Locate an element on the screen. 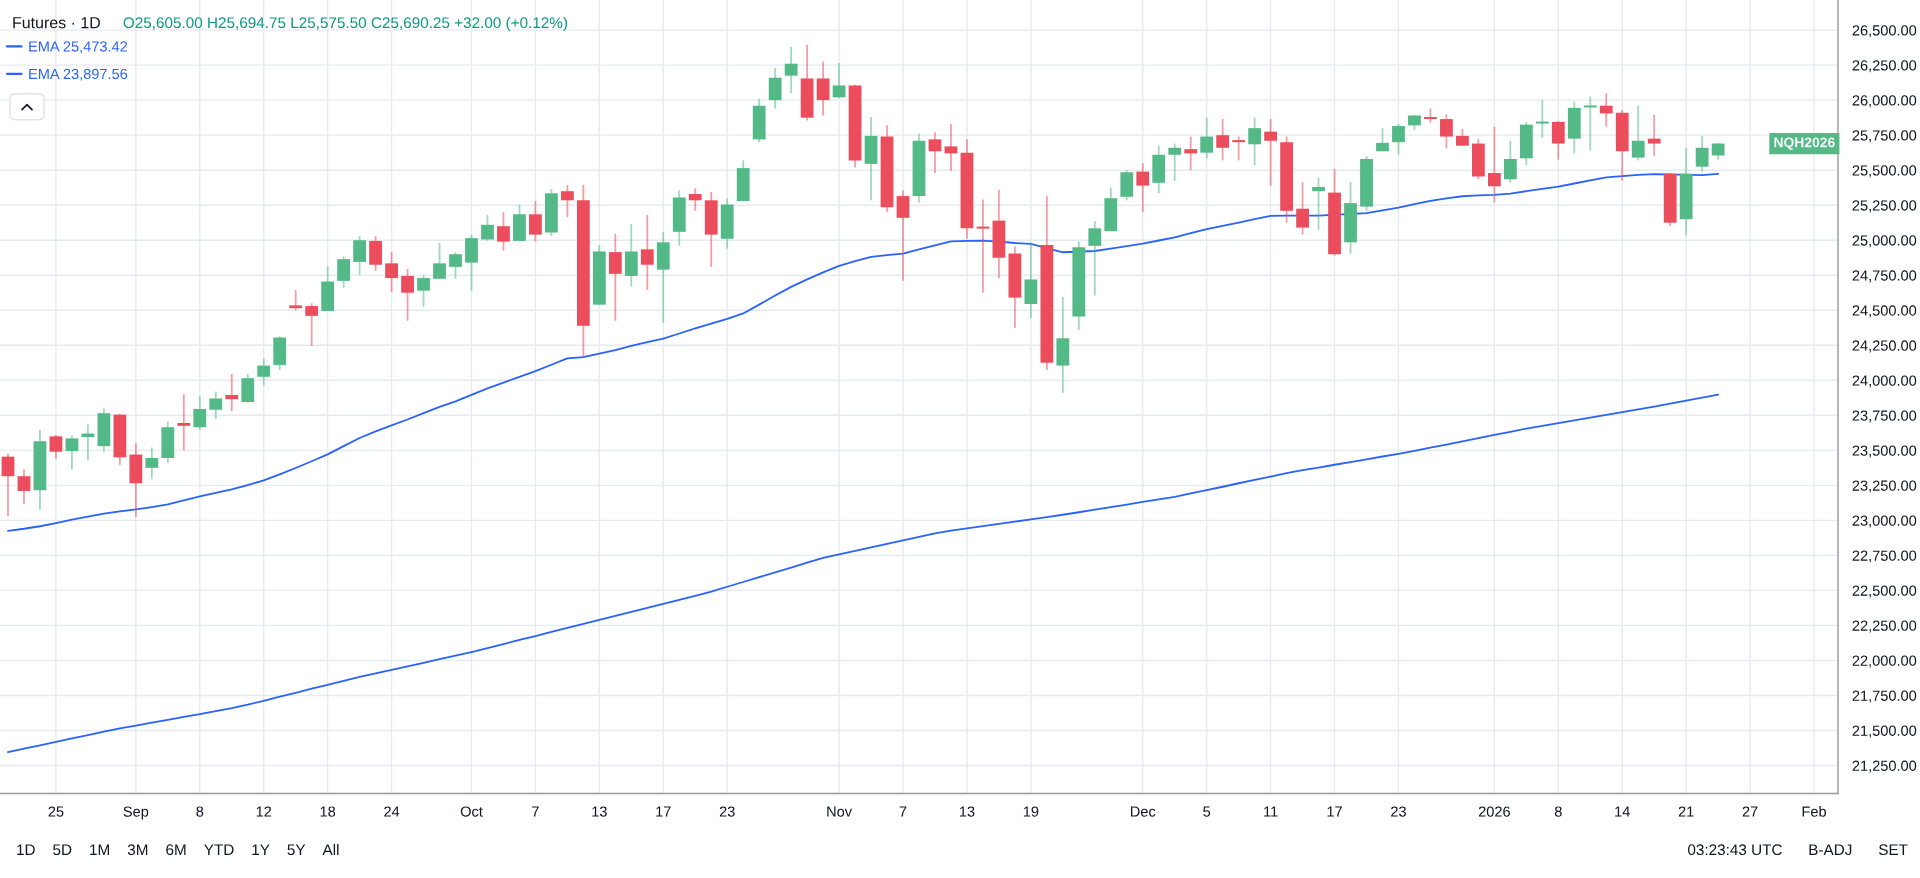  x-tick-label: Dec is located at coordinates (1143, 811).